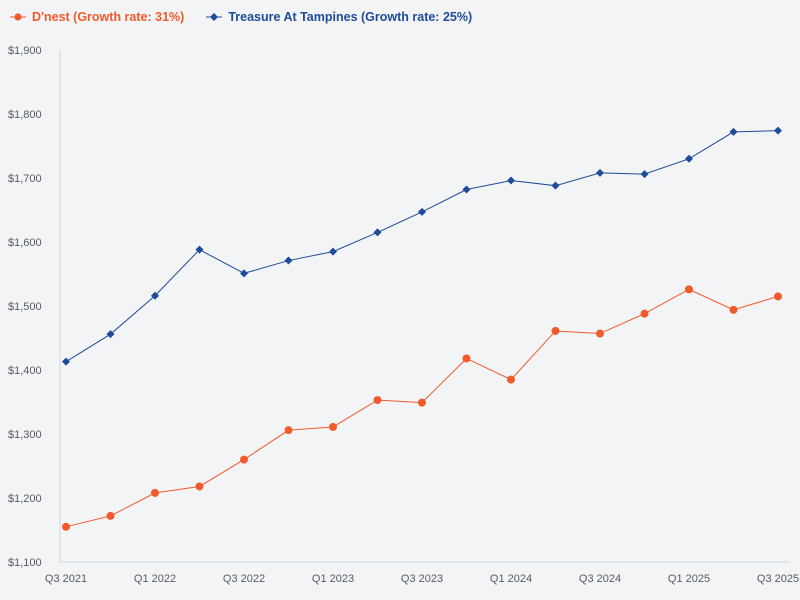 The height and width of the screenshot is (600, 800). Describe the element at coordinates (25, 371) in the screenshot. I see `y-tick-label: $1,400` at that location.